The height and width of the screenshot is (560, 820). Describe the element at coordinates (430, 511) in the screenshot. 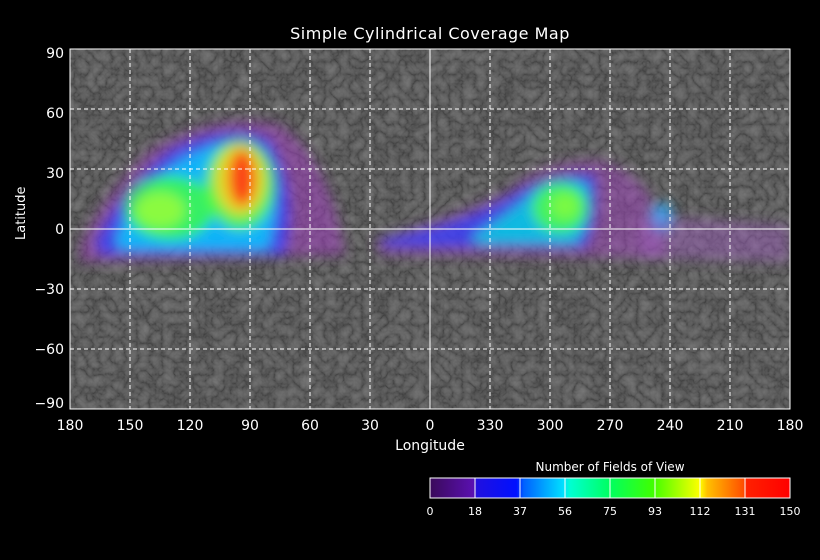

I see `colorbar-tick: 0` at that location.